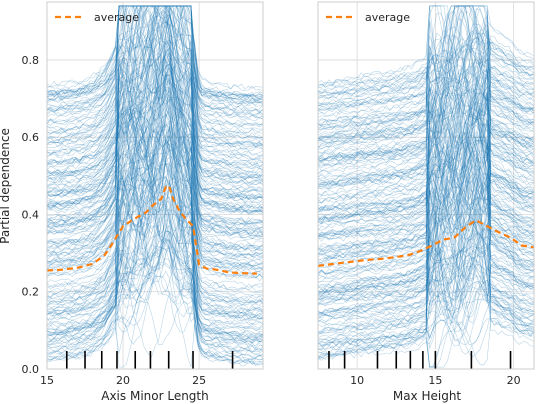 This screenshot has width=538, height=404. I want to click on x-axis-label-left: Axis Minor Length, so click(154, 396).